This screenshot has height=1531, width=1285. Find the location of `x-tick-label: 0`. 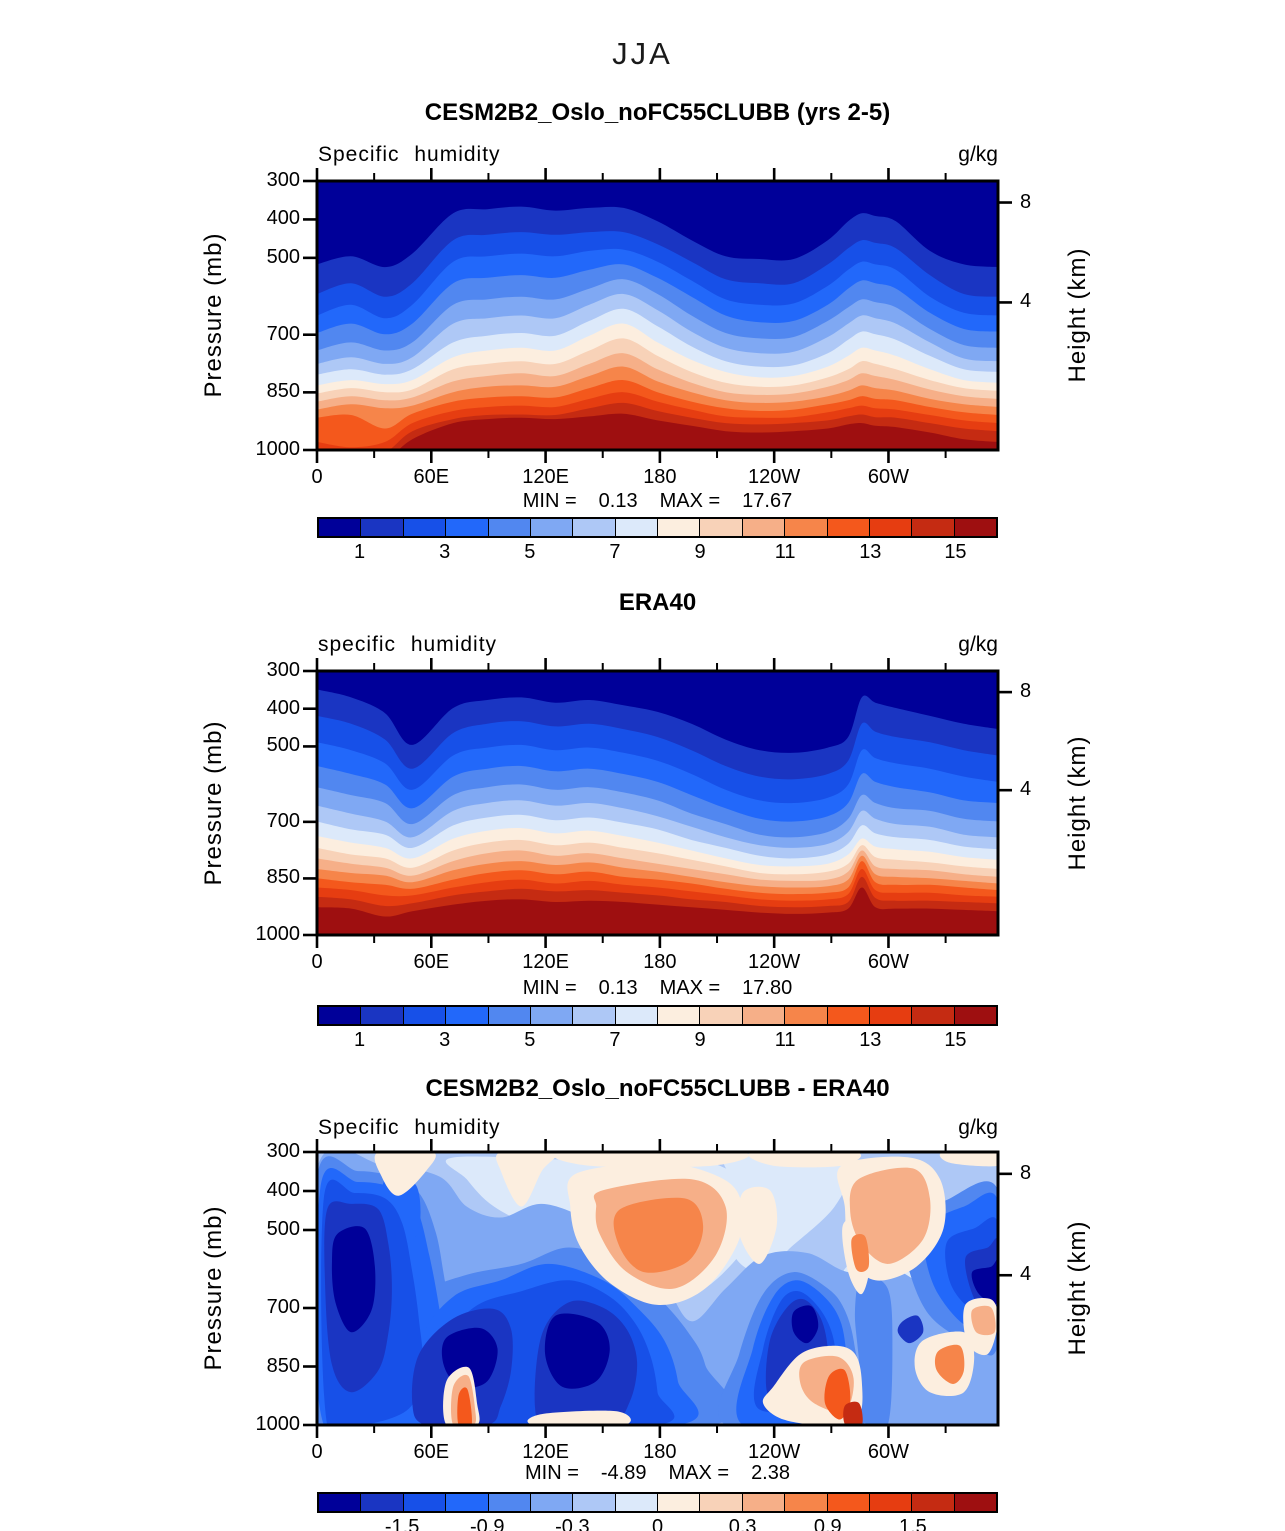

x-tick-label: 0 is located at coordinates (317, 477).